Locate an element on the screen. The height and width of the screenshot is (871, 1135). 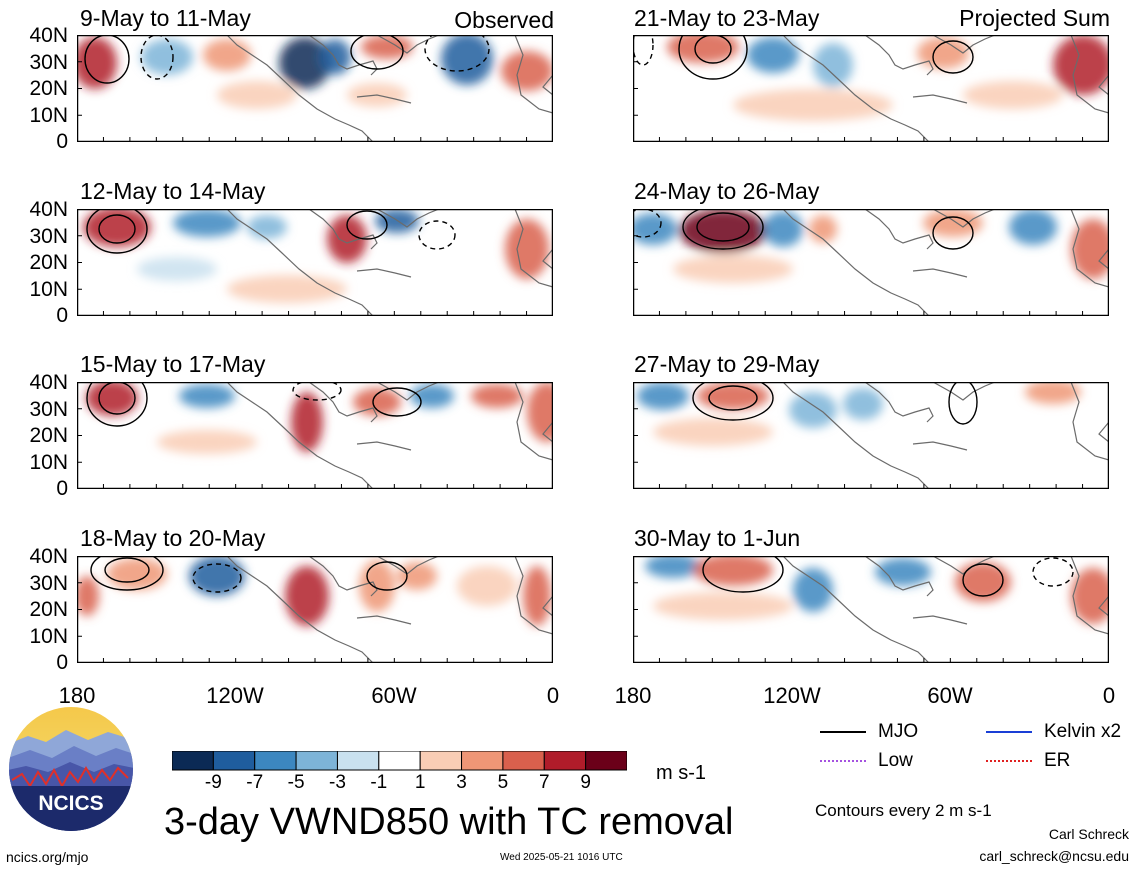
panel-title-4: 18-May to 20-May is located at coordinates (173, 538).